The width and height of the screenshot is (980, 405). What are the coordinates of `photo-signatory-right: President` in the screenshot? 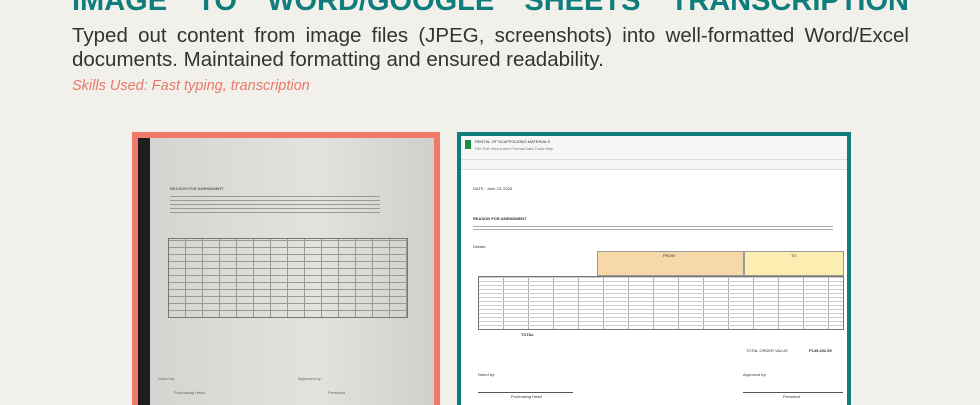 It's located at (336, 392).